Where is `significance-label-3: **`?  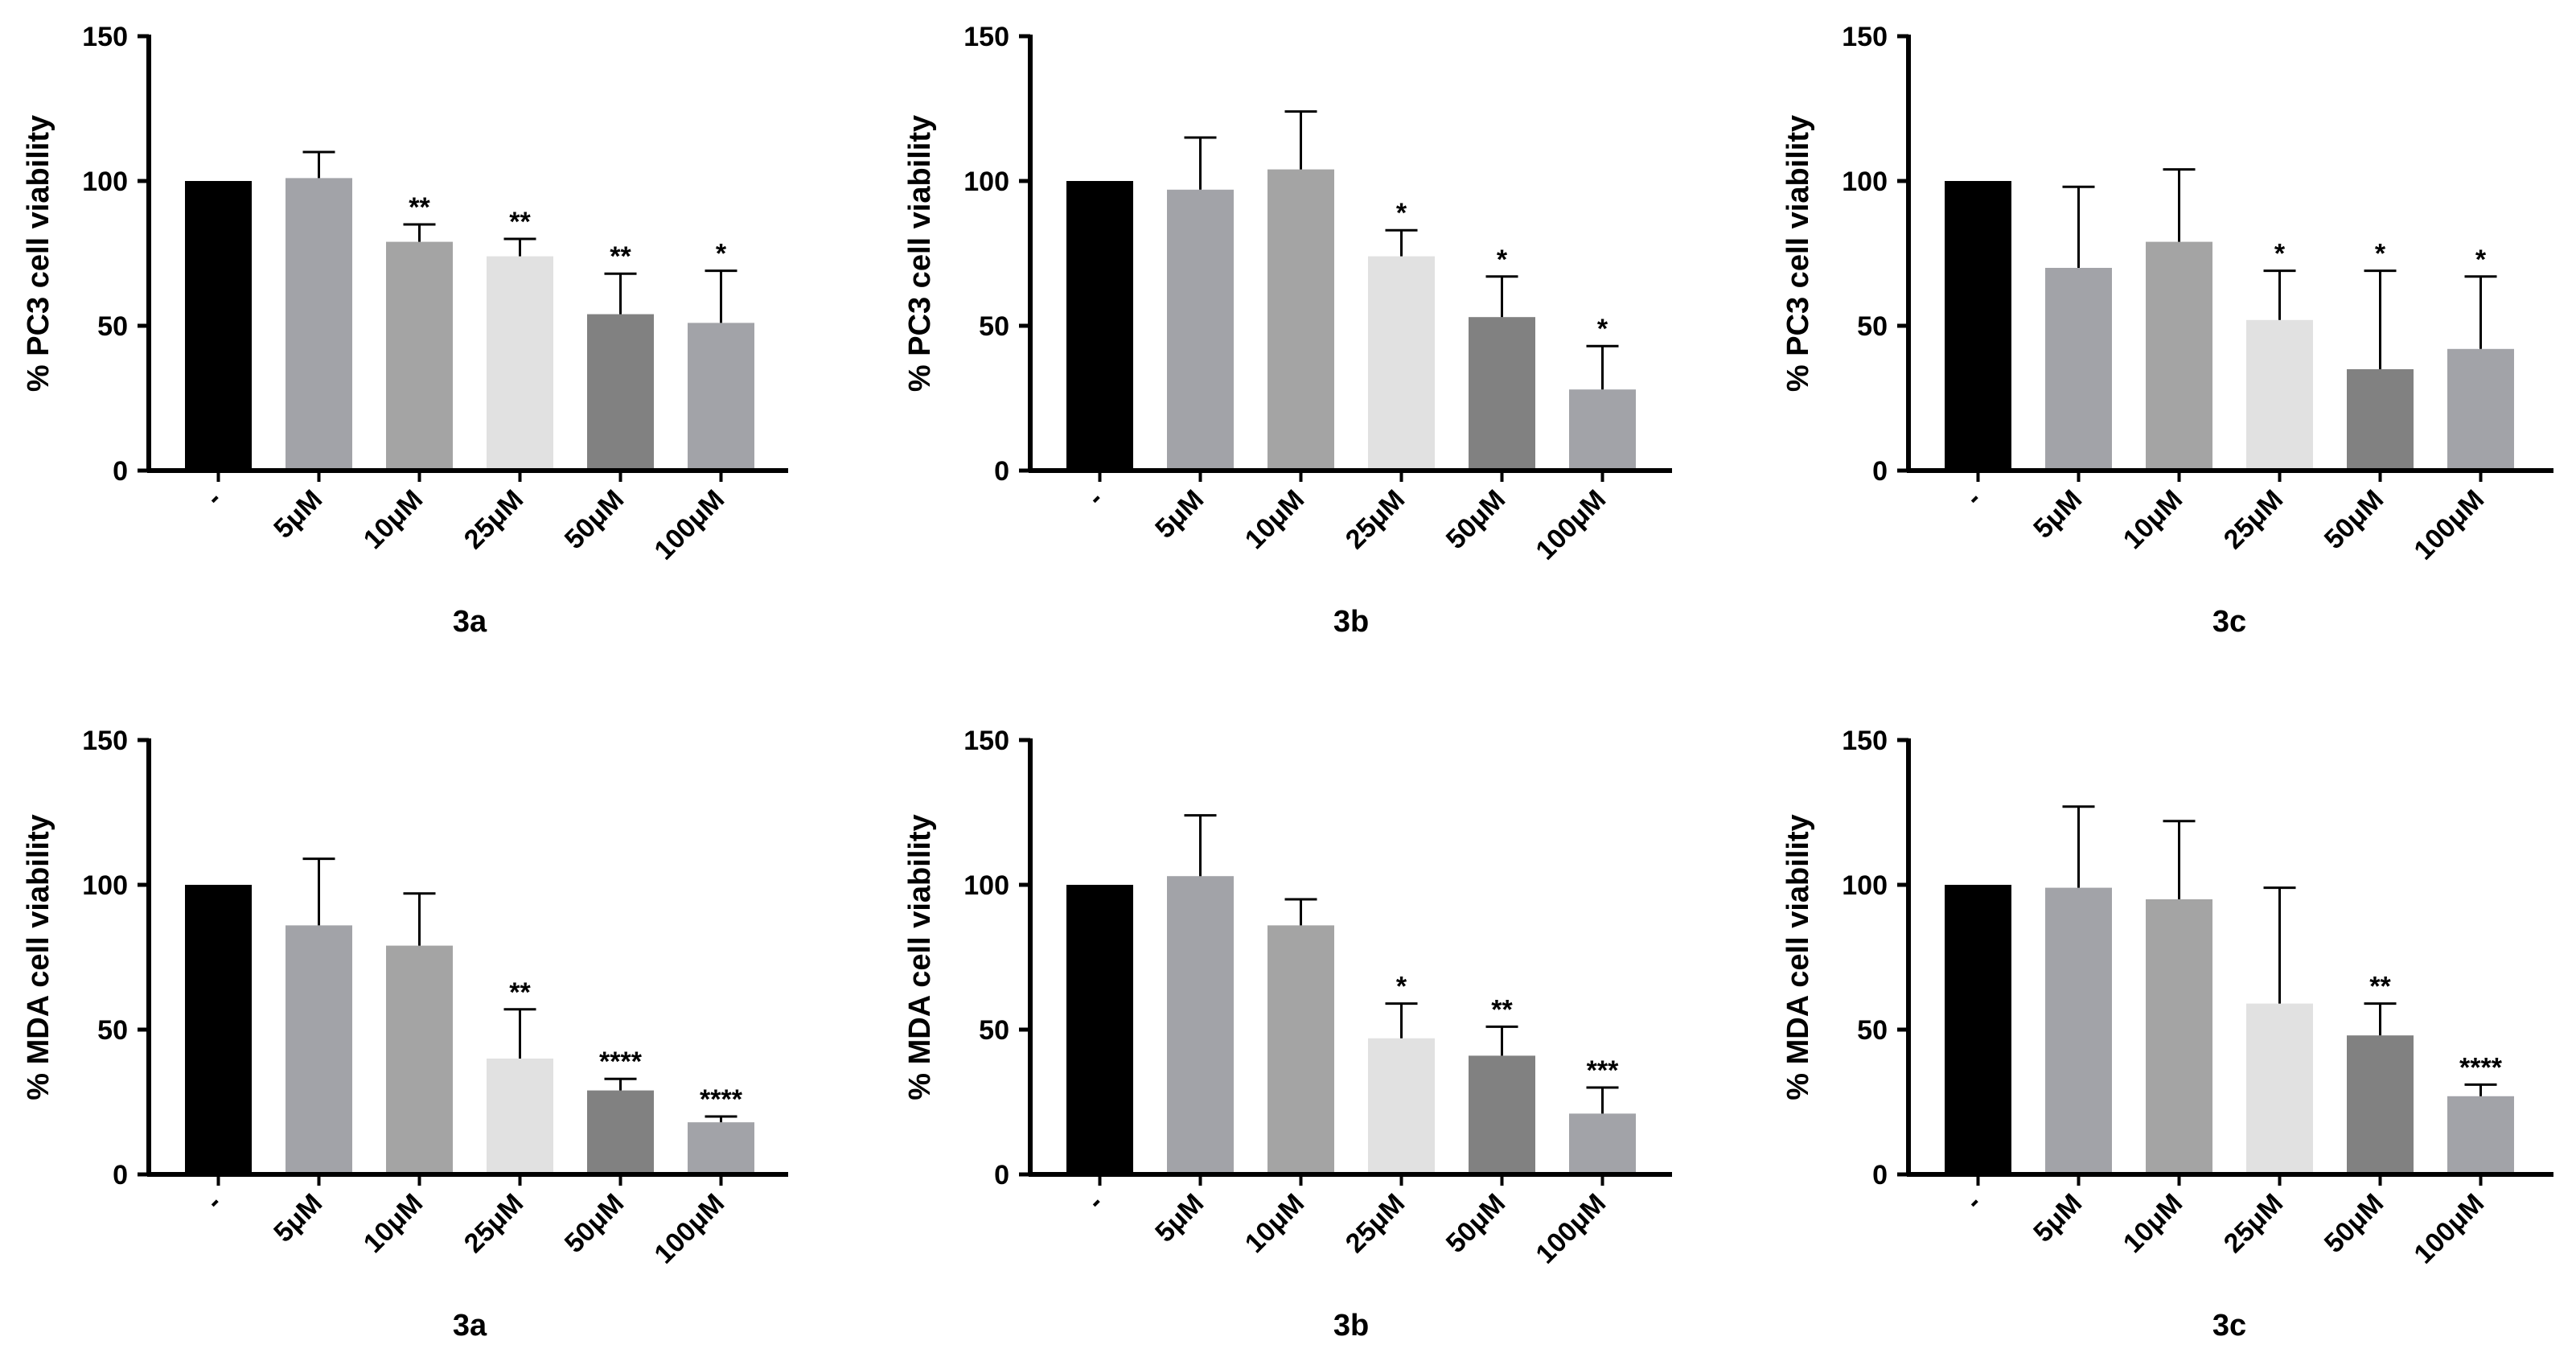
significance-label-3: ** is located at coordinates (419, 207).